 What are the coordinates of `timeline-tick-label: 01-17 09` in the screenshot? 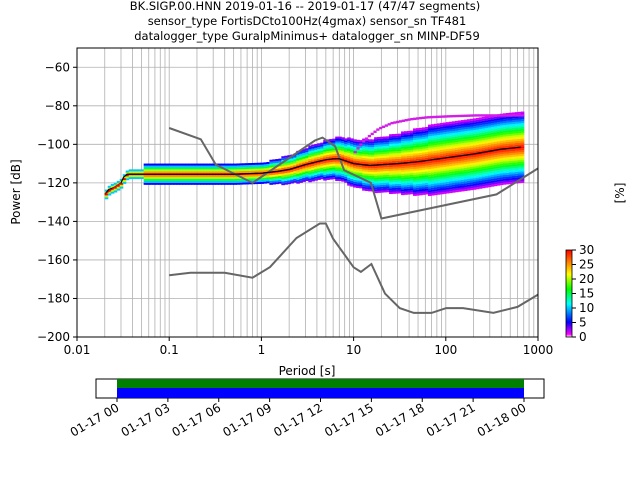 It's located at (247, 419).